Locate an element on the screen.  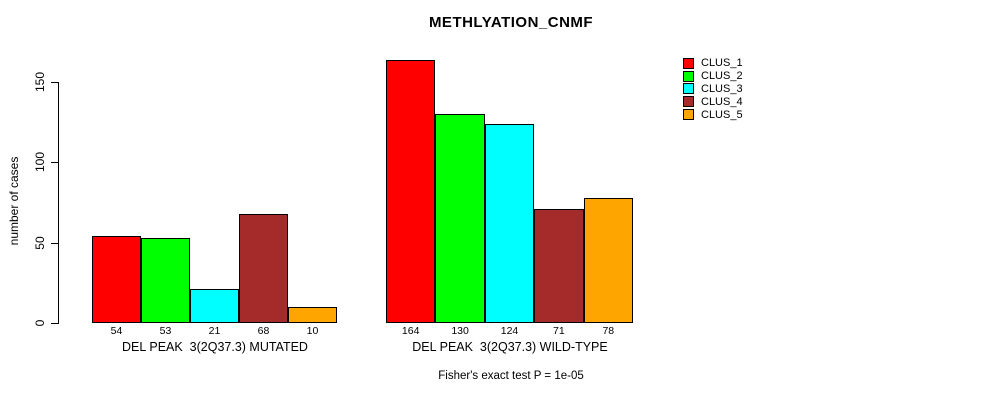
bar-clus_1-group2 is located at coordinates (411, 191).